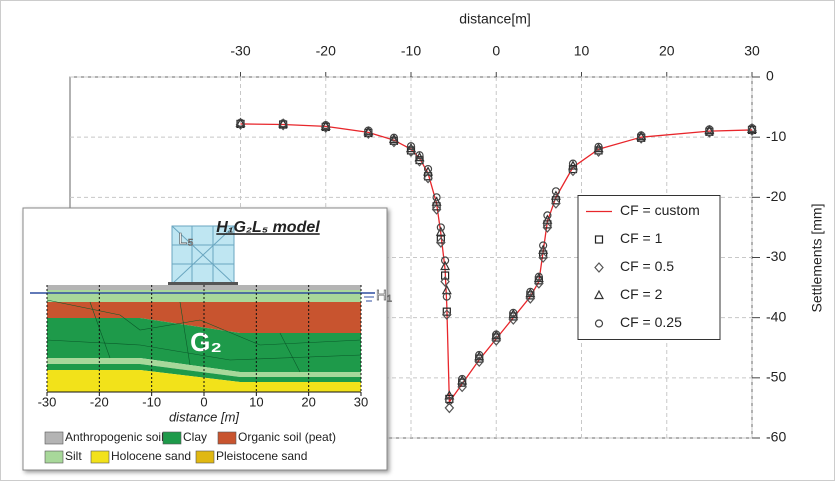  I want to click on inset-legend-label: Clay, so click(195, 437).